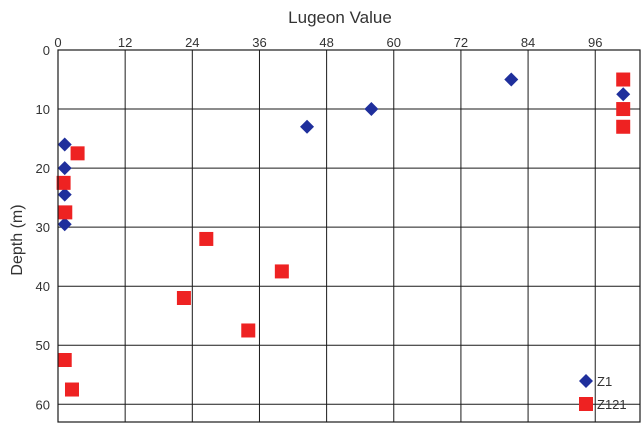 This screenshot has height=424, width=642. I want to click on y-tick-label: 30, so click(43, 227).